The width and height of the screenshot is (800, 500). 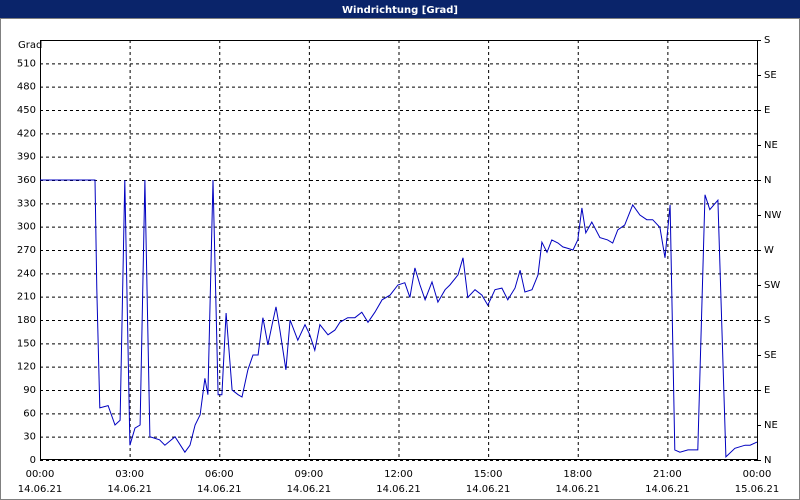 I want to click on chart-title: Windrichtung [Grad], so click(x=400, y=10).